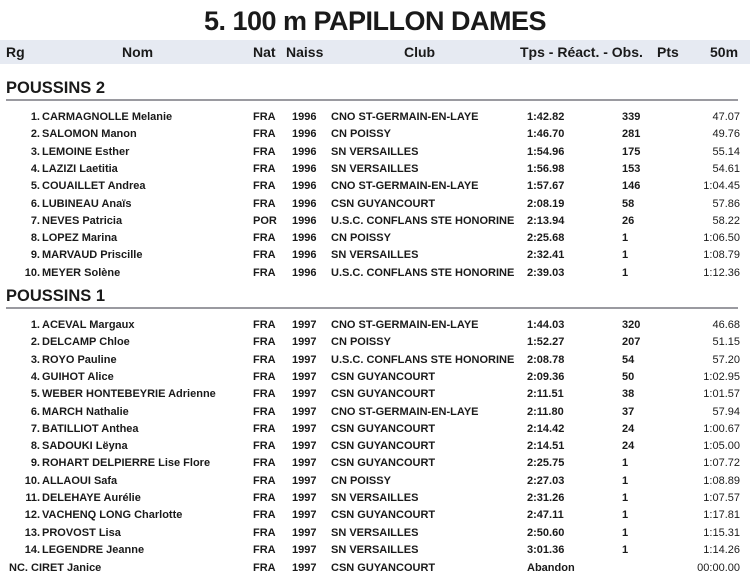  What do you see at coordinates (93, 549) in the screenshot?
I see `swimmer-name: LEGENDRE Jeanne` at bounding box center [93, 549].